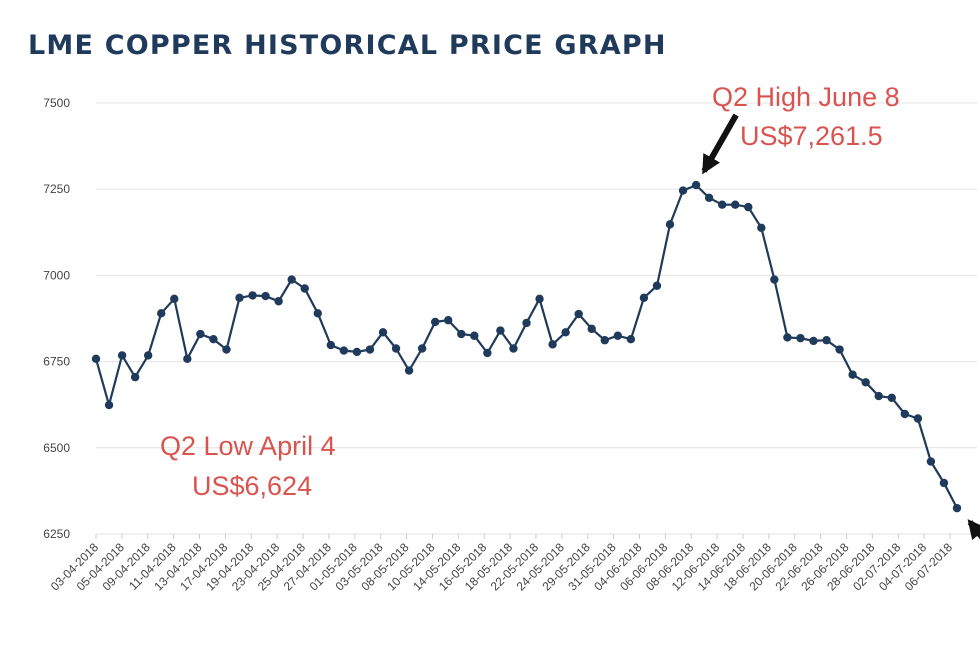 The height and width of the screenshot is (646, 980). I want to click on low-annotation-label: Q2 Low April 4, so click(248, 446).